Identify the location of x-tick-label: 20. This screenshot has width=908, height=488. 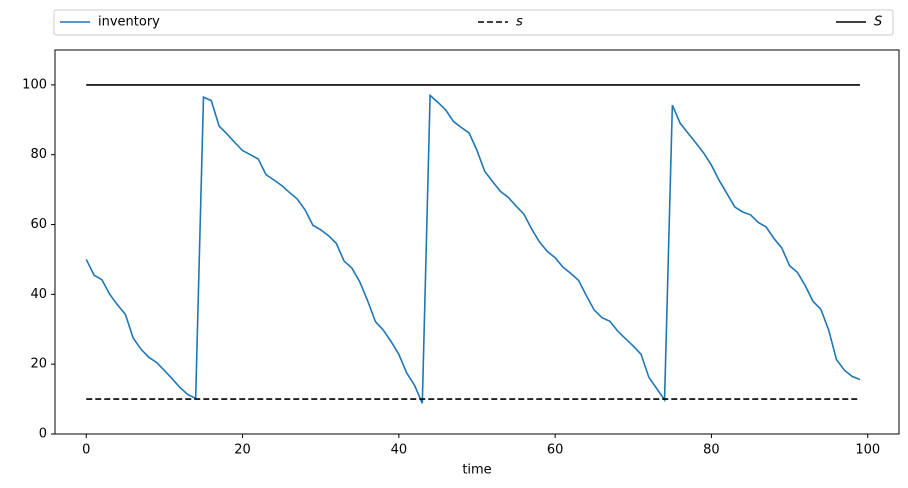
(242, 450).